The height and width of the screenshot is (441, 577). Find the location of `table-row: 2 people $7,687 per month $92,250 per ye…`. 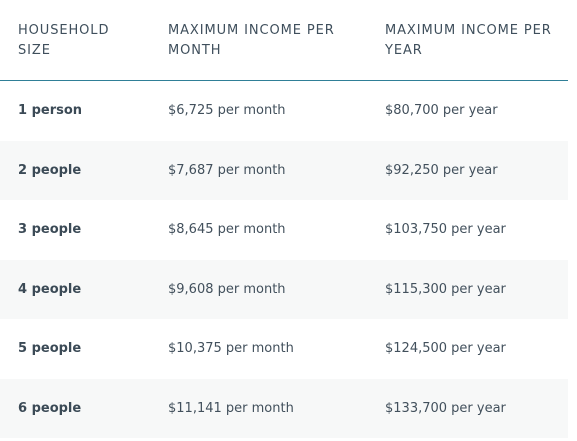

table-row: 2 people $7,687 per month $92,250 per ye… is located at coordinates (284, 170).